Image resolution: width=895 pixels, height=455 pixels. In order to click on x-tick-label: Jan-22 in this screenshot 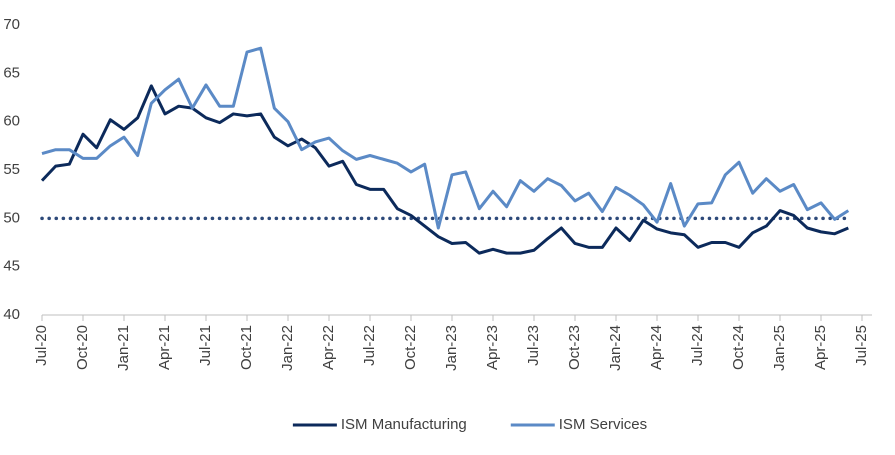, I will do `click(287, 348)`.